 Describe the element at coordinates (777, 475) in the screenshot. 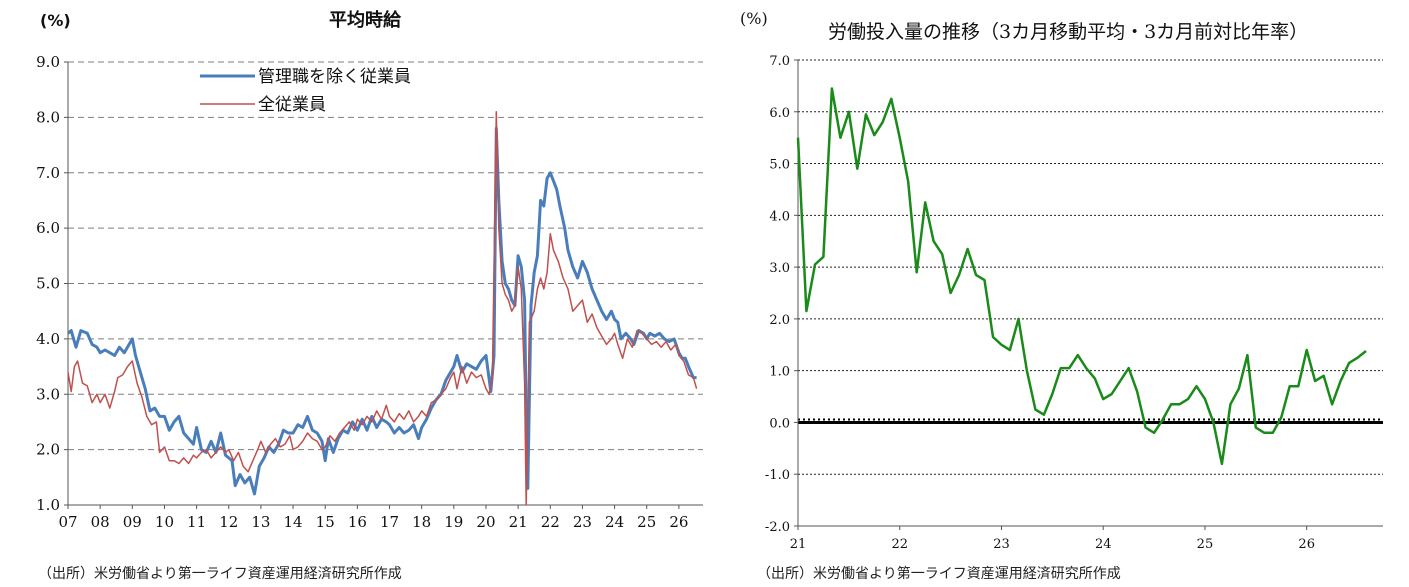

I see `y-tick-label: -1.0` at that location.